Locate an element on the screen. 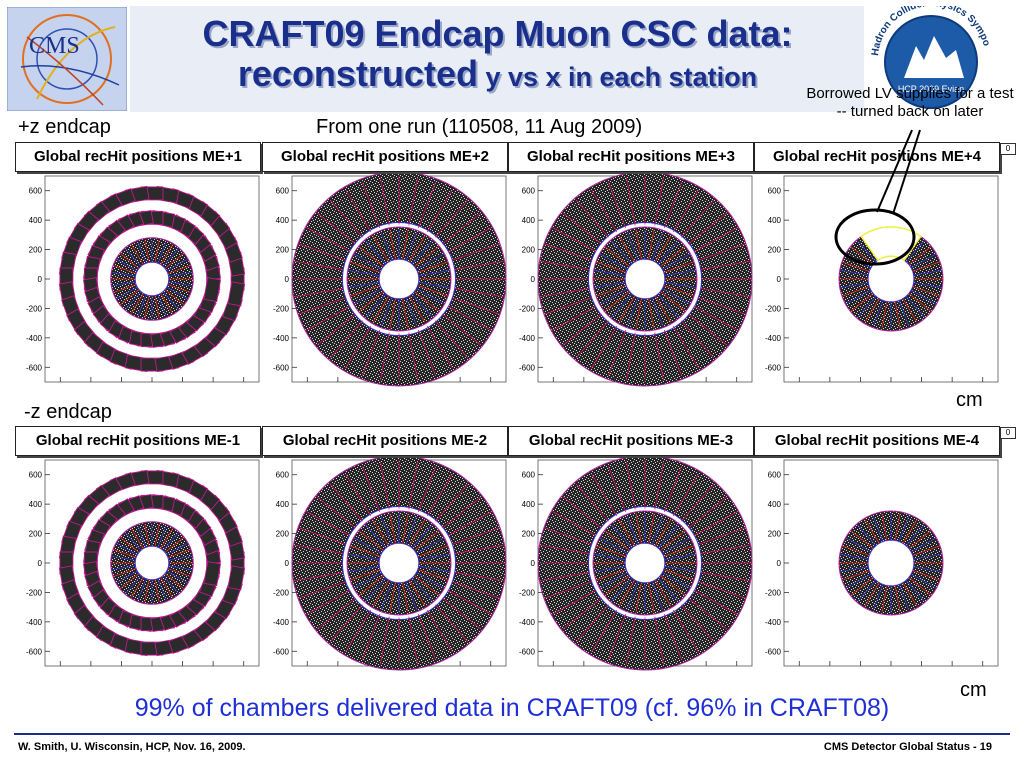  inner-ring-hits is located at coordinates (645, 279).